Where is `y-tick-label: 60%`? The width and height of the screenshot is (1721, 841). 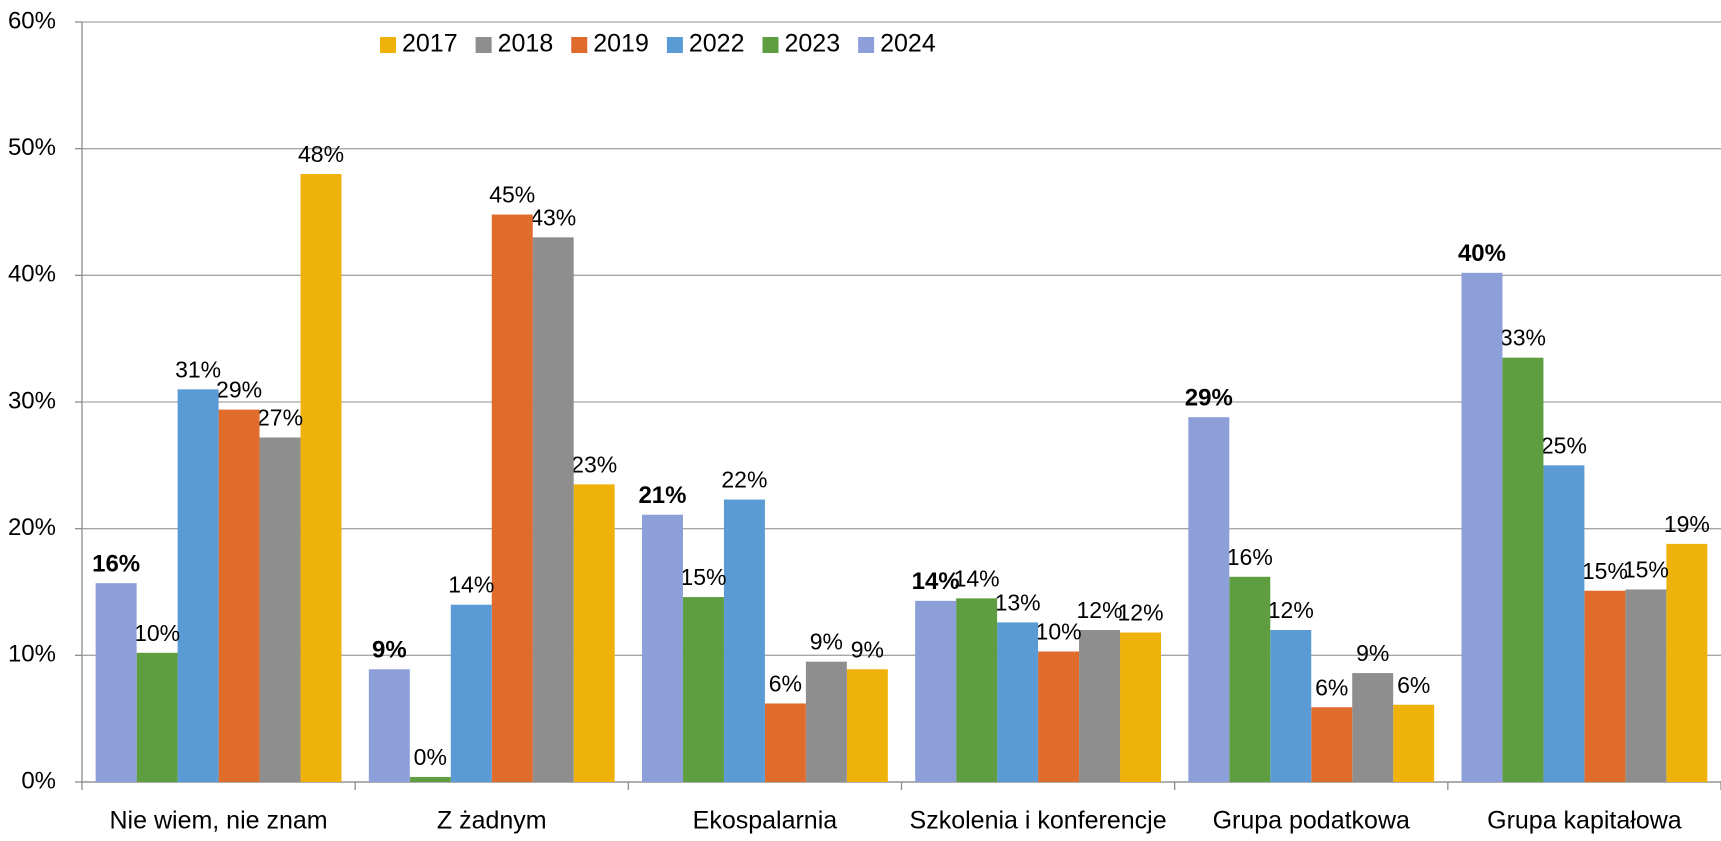
y-tick-label: 60% is located at coordinates (32, 20).